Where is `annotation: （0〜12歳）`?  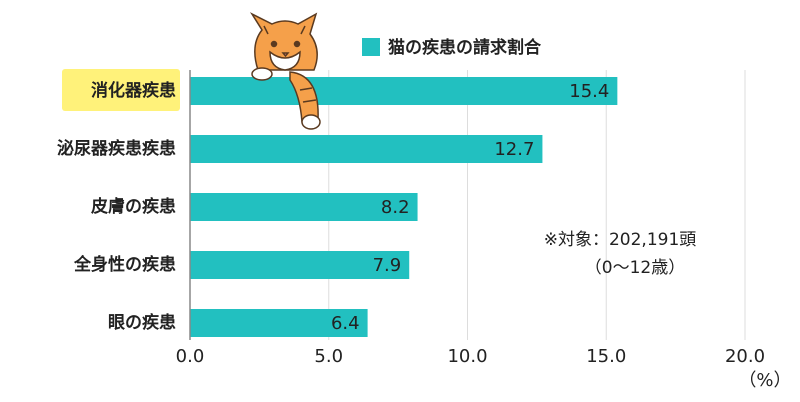 annotation: （0〜12歳） is located at coordinates (635, 268).